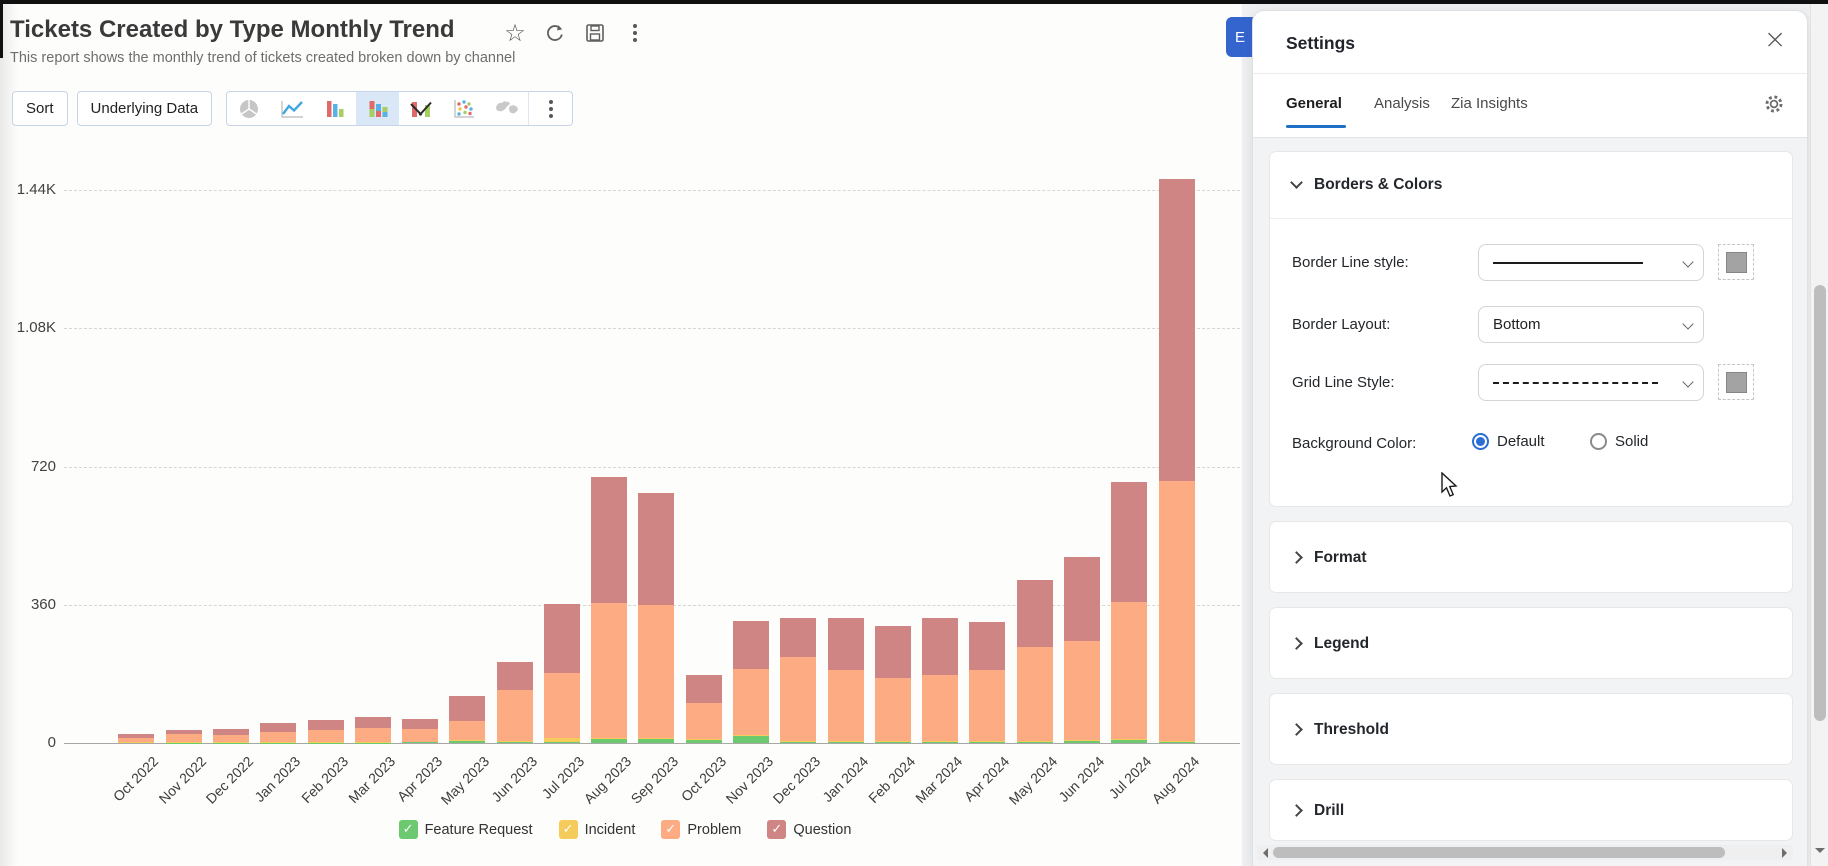  I want to click on section-legend: Legend, so click(1531, 643).